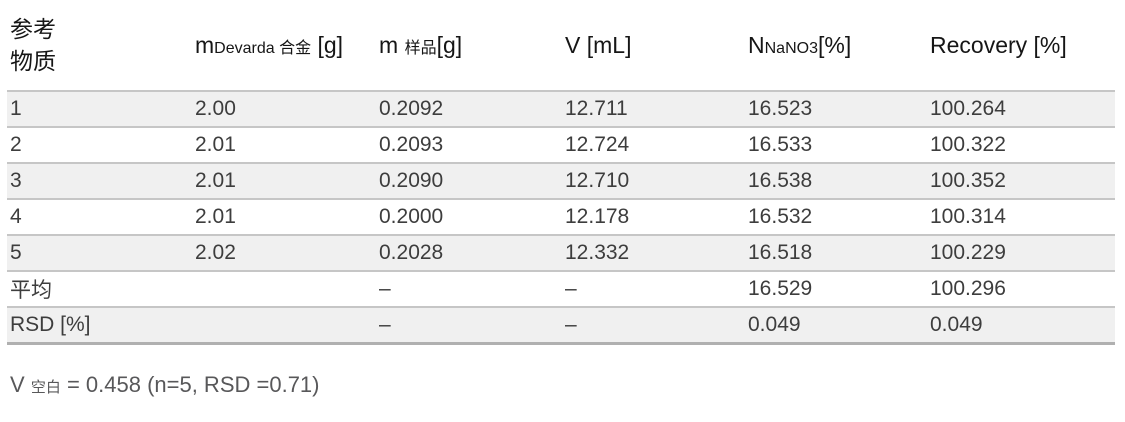 This screenshot has width=1125, height=422. What do you see at coordinates (16, 108) in the screenshot?
I see `table-cell: 1` at bounding box center [16, 108].